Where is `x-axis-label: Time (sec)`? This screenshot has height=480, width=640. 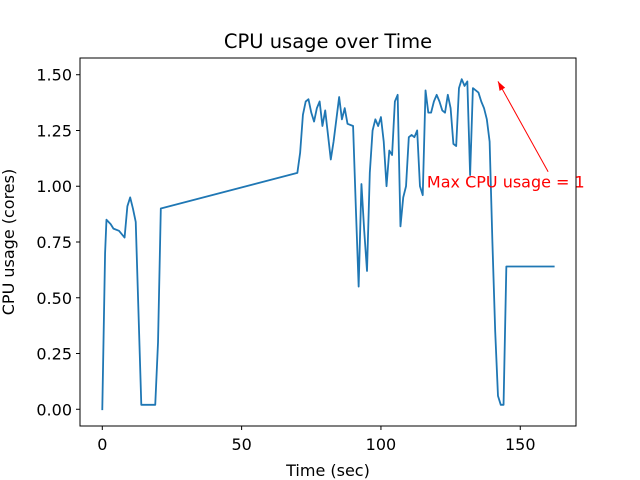
x-axis-label: Time (sec) is located at coordinates (327, 470).